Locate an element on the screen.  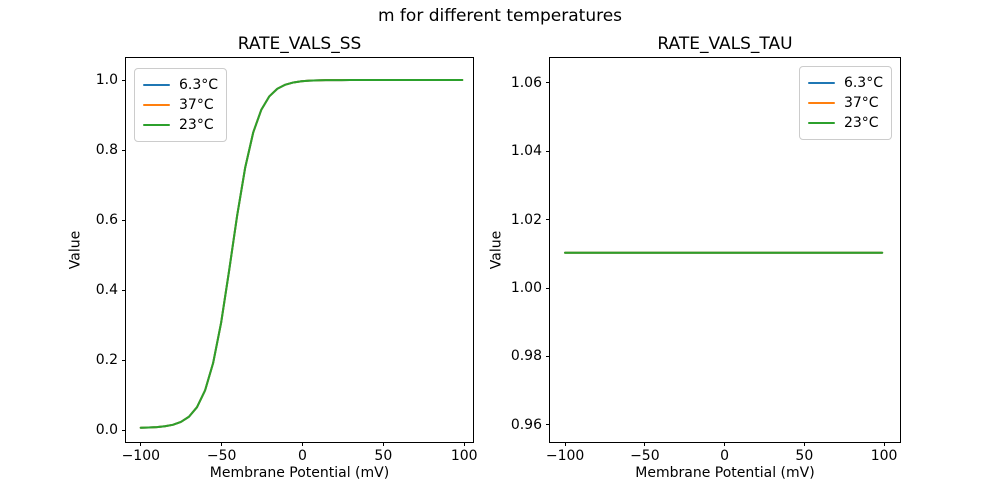
y-tick-label: 0.6 is located at coordinates (106, 220).